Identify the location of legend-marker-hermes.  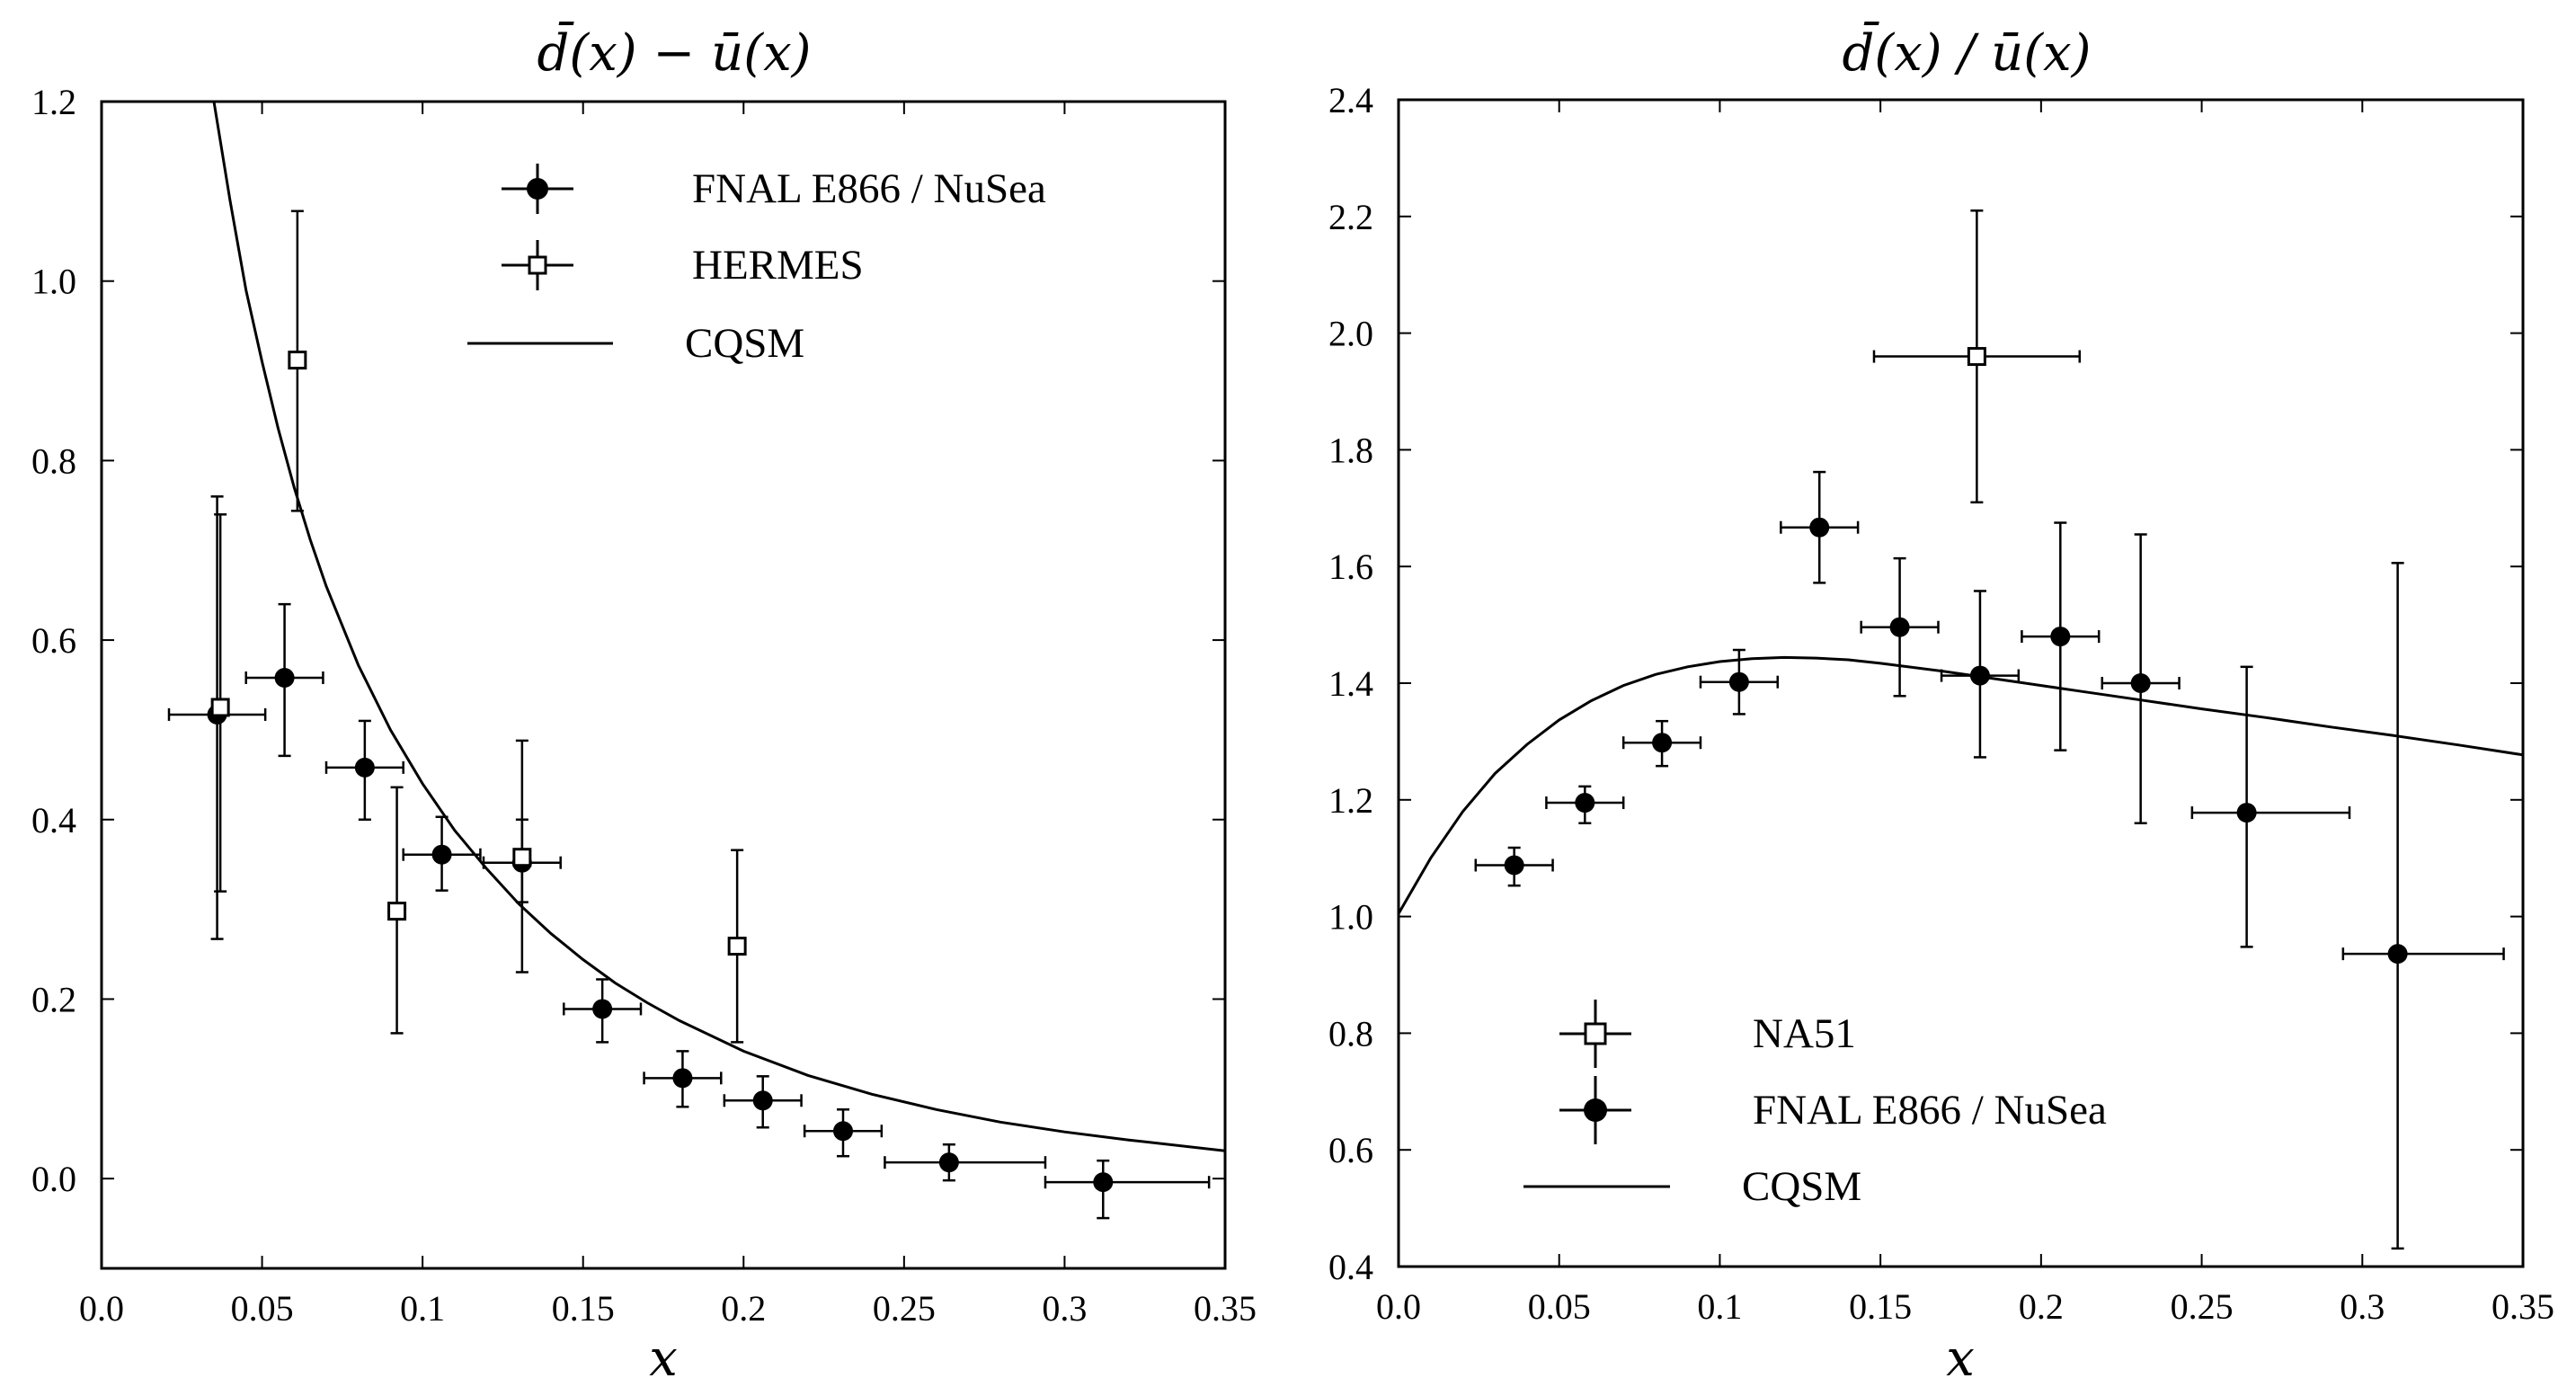
(537, 265).